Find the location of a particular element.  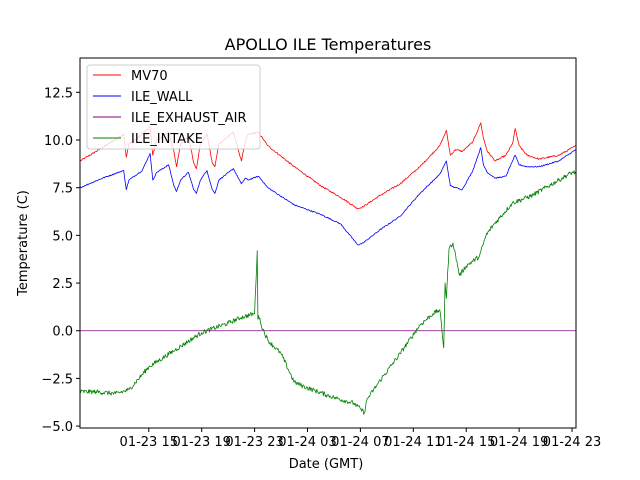

chart-title: APOLLO ILE Temperatures is located at coordinates (328, 44).